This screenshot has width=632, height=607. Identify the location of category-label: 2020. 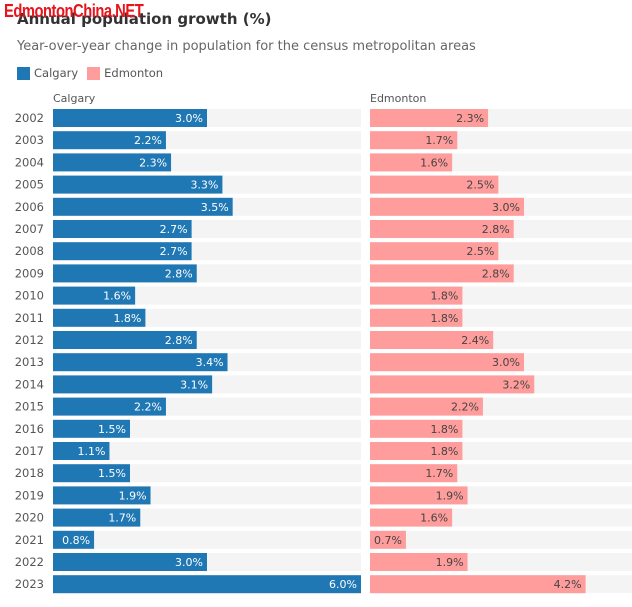
(29, 518).